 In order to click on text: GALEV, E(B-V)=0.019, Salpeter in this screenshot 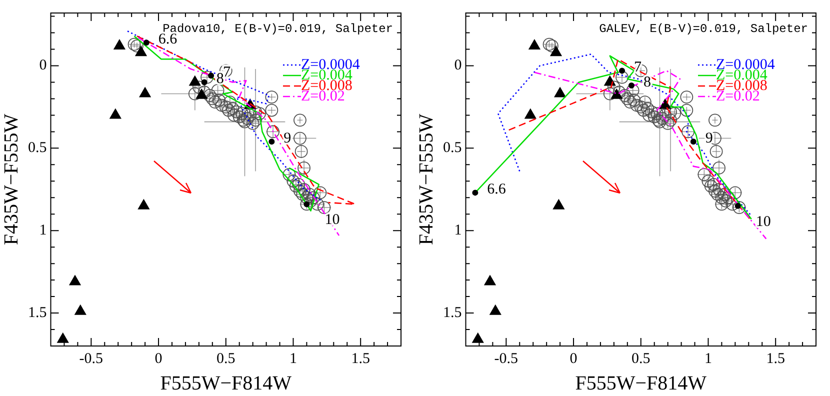, I will do `click(703, 29)`.